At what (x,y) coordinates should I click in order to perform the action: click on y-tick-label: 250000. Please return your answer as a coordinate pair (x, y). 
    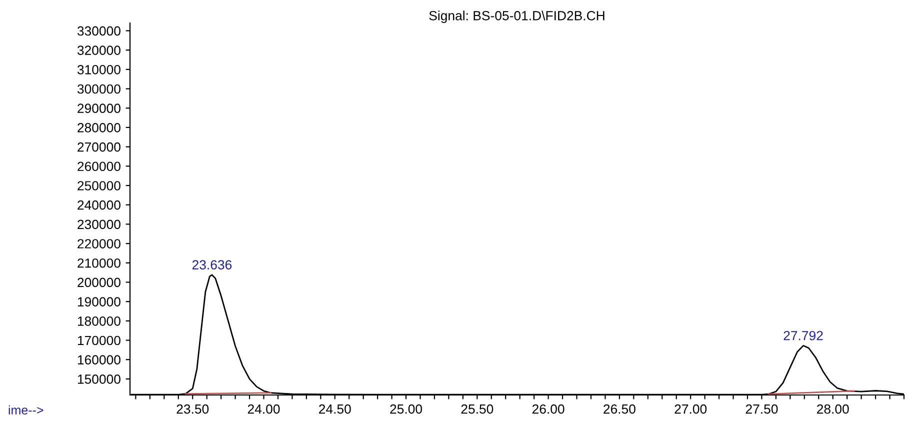
    Looking at the image, I should click on (99, 185).